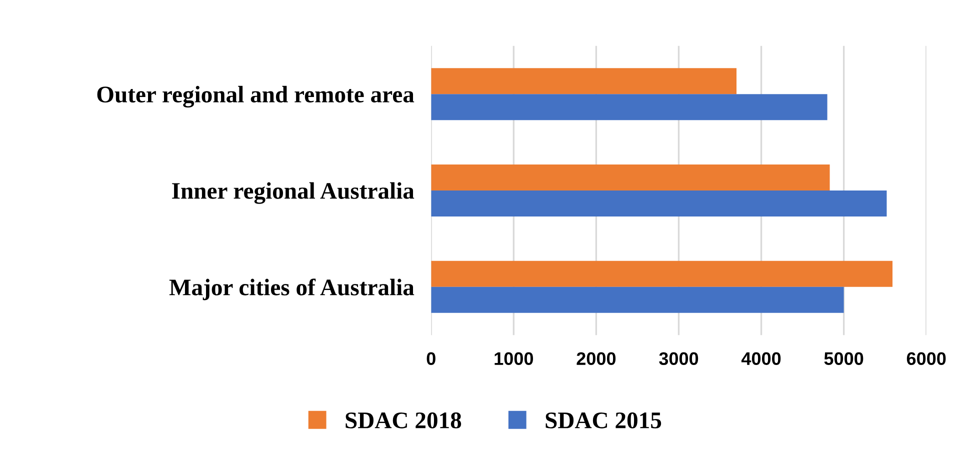 The width and height of the screenshot is (971, 459). What do you see at coordinates (431, 358) in the screenshot?
I see `x-tick-label: 0` at bounding box center [431, 358].